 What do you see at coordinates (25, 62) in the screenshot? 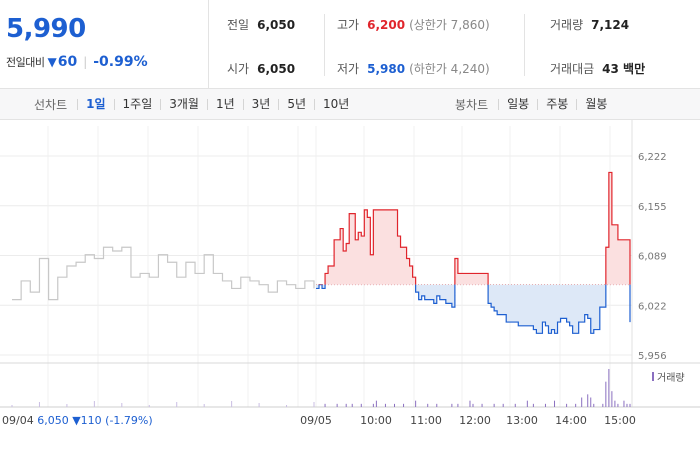
I see `change-label: 전일대비` at bounding box center [25, 62].